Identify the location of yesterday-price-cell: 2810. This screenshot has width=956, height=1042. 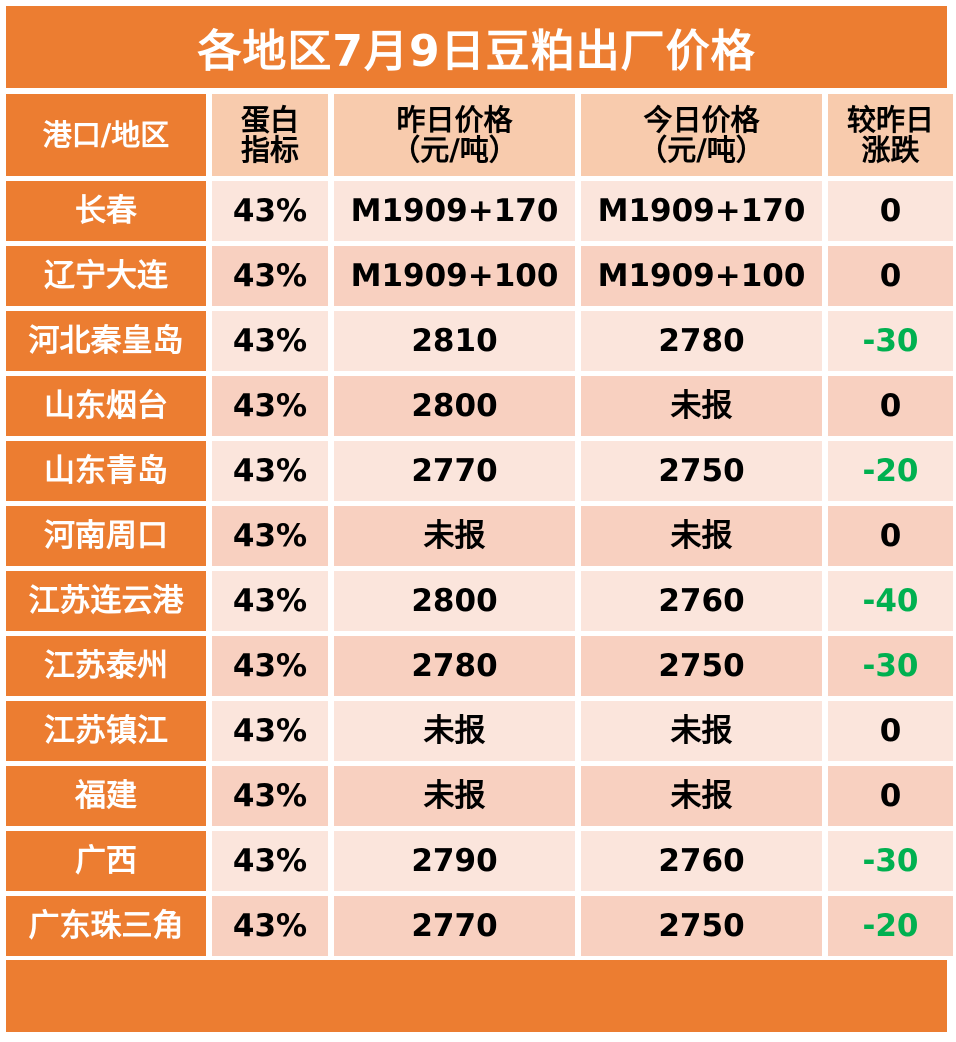
(454, 341).